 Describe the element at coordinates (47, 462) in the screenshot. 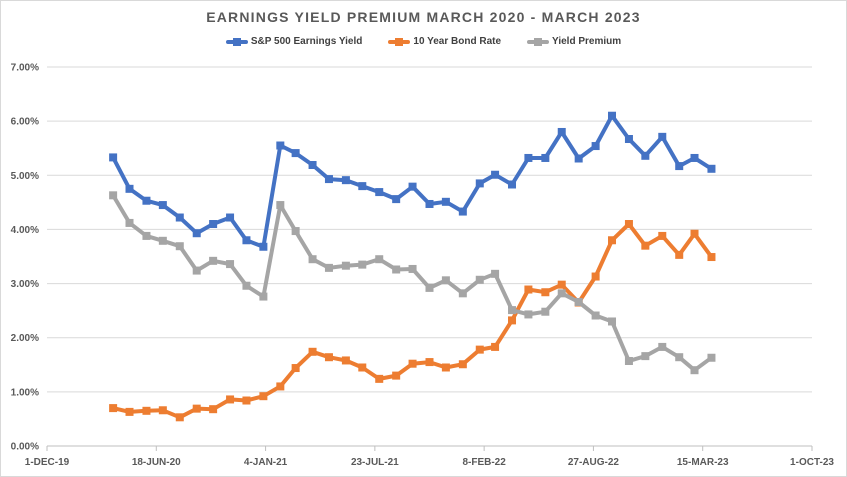

I see `x-tick-label-0: 1-DEC-19` at that location.